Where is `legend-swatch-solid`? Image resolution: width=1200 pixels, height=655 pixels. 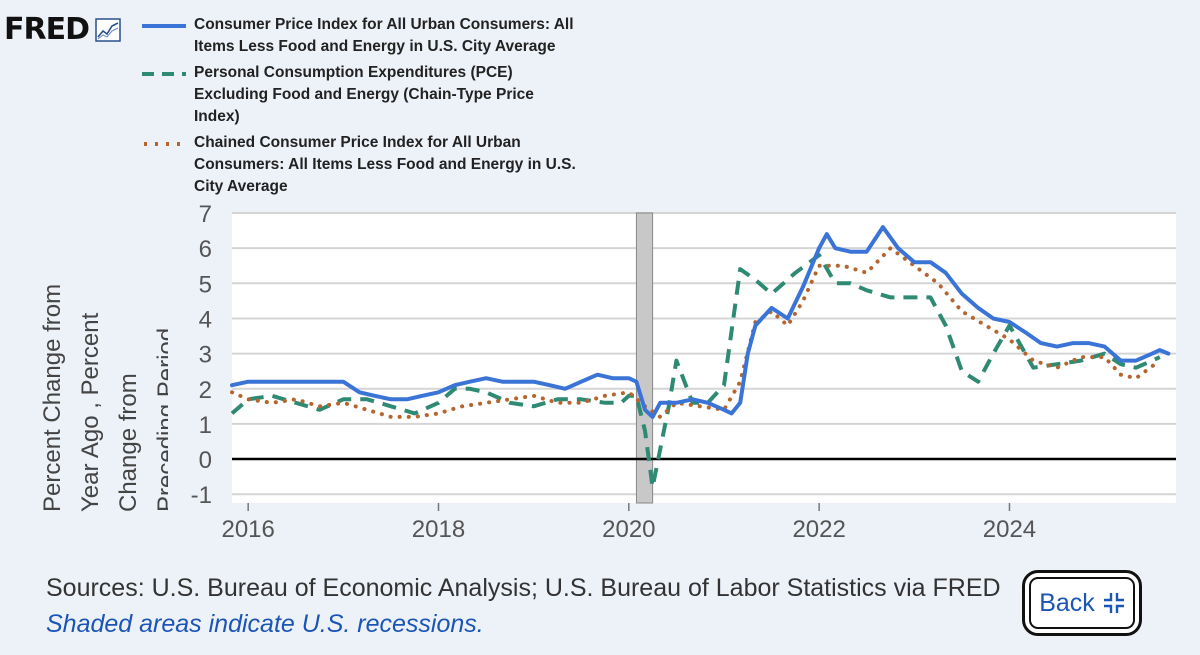
legend-swatch-solid is located at coordinates (164, 26).